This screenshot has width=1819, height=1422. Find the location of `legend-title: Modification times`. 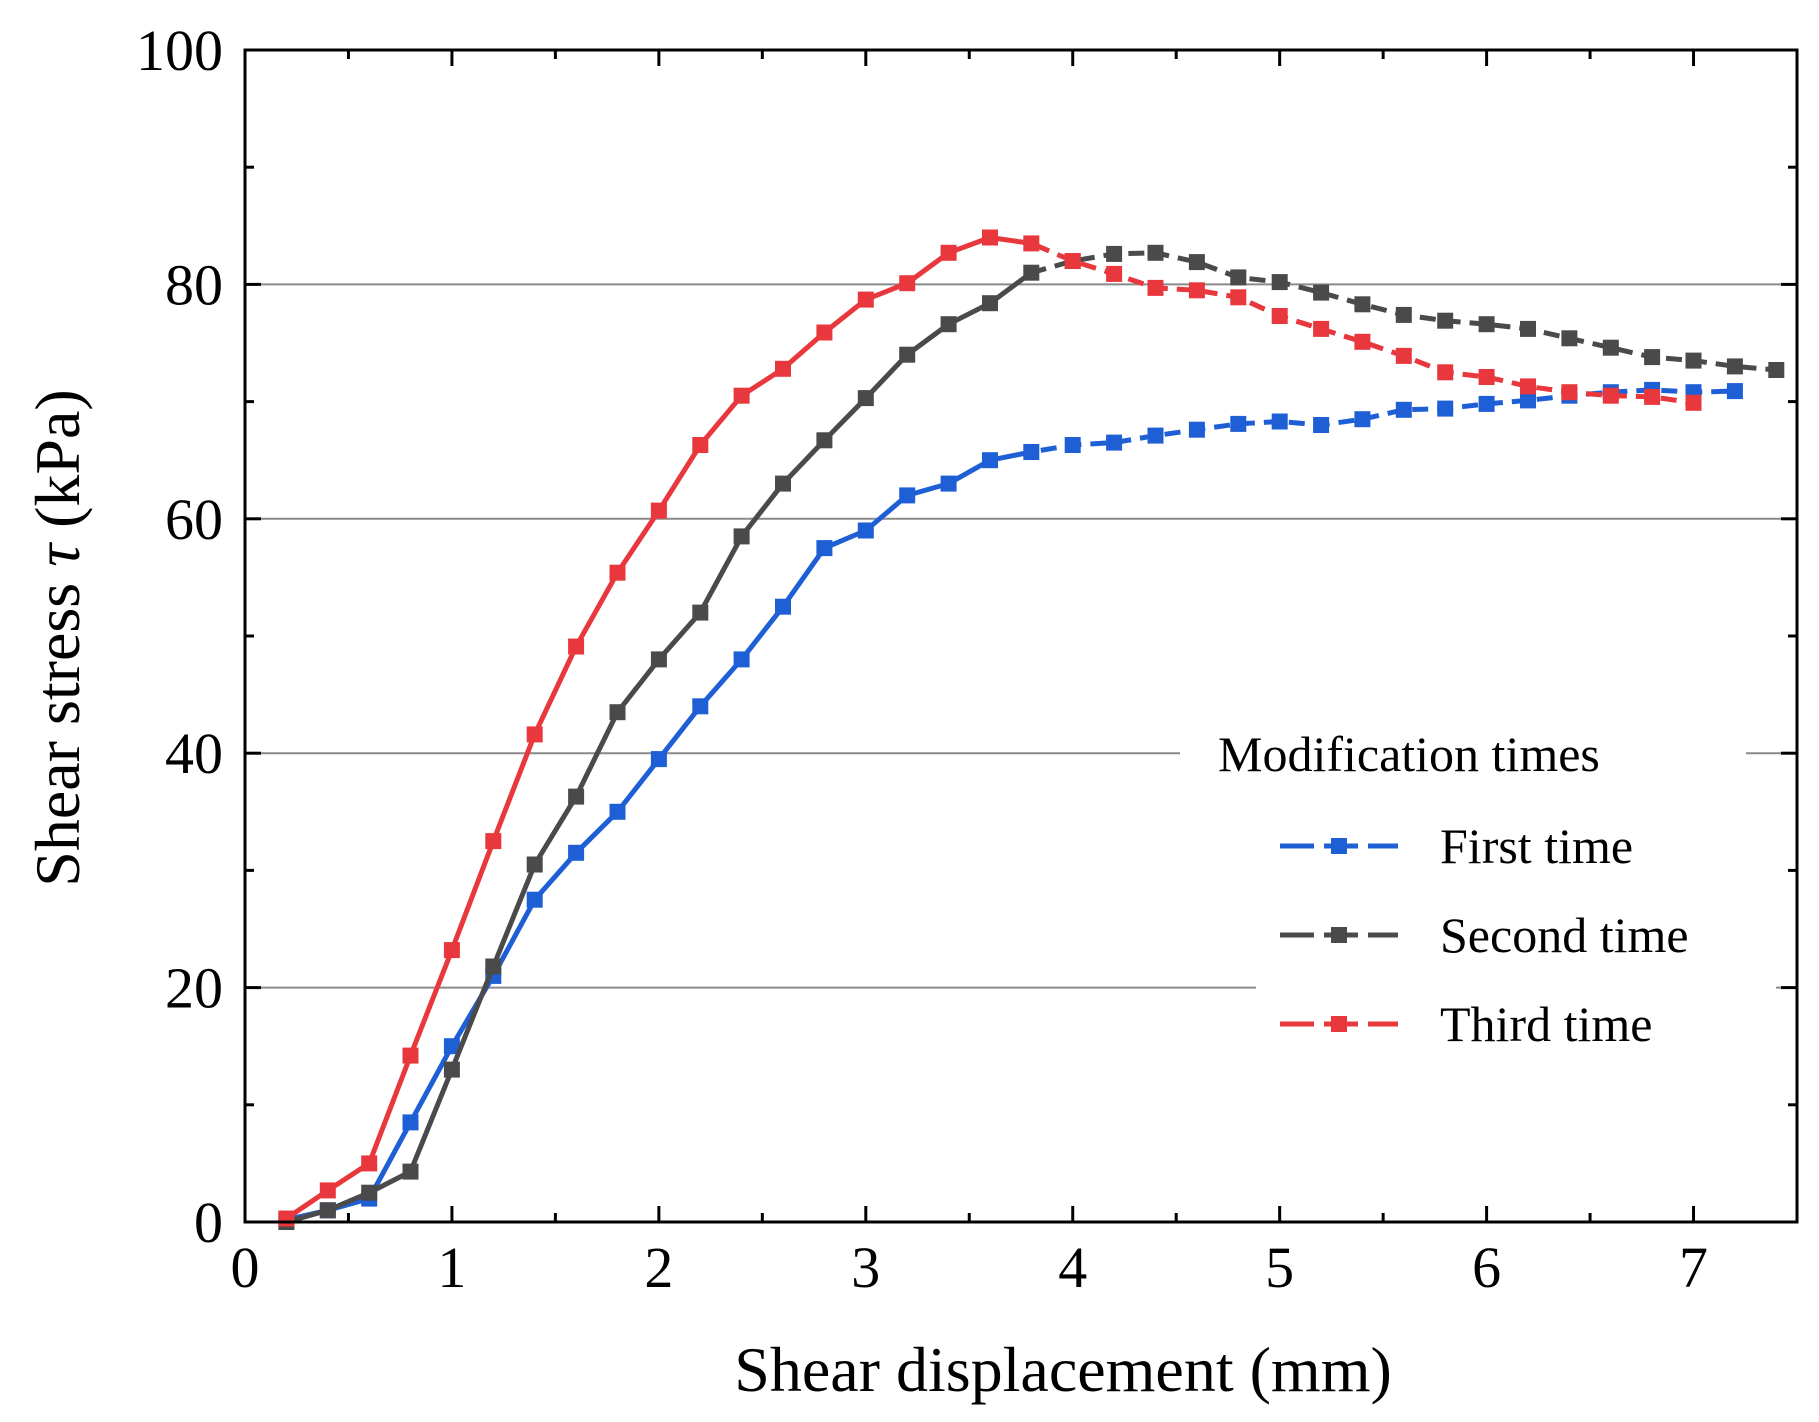

legend-title: Modification times is located at coordinates (1409, 754).